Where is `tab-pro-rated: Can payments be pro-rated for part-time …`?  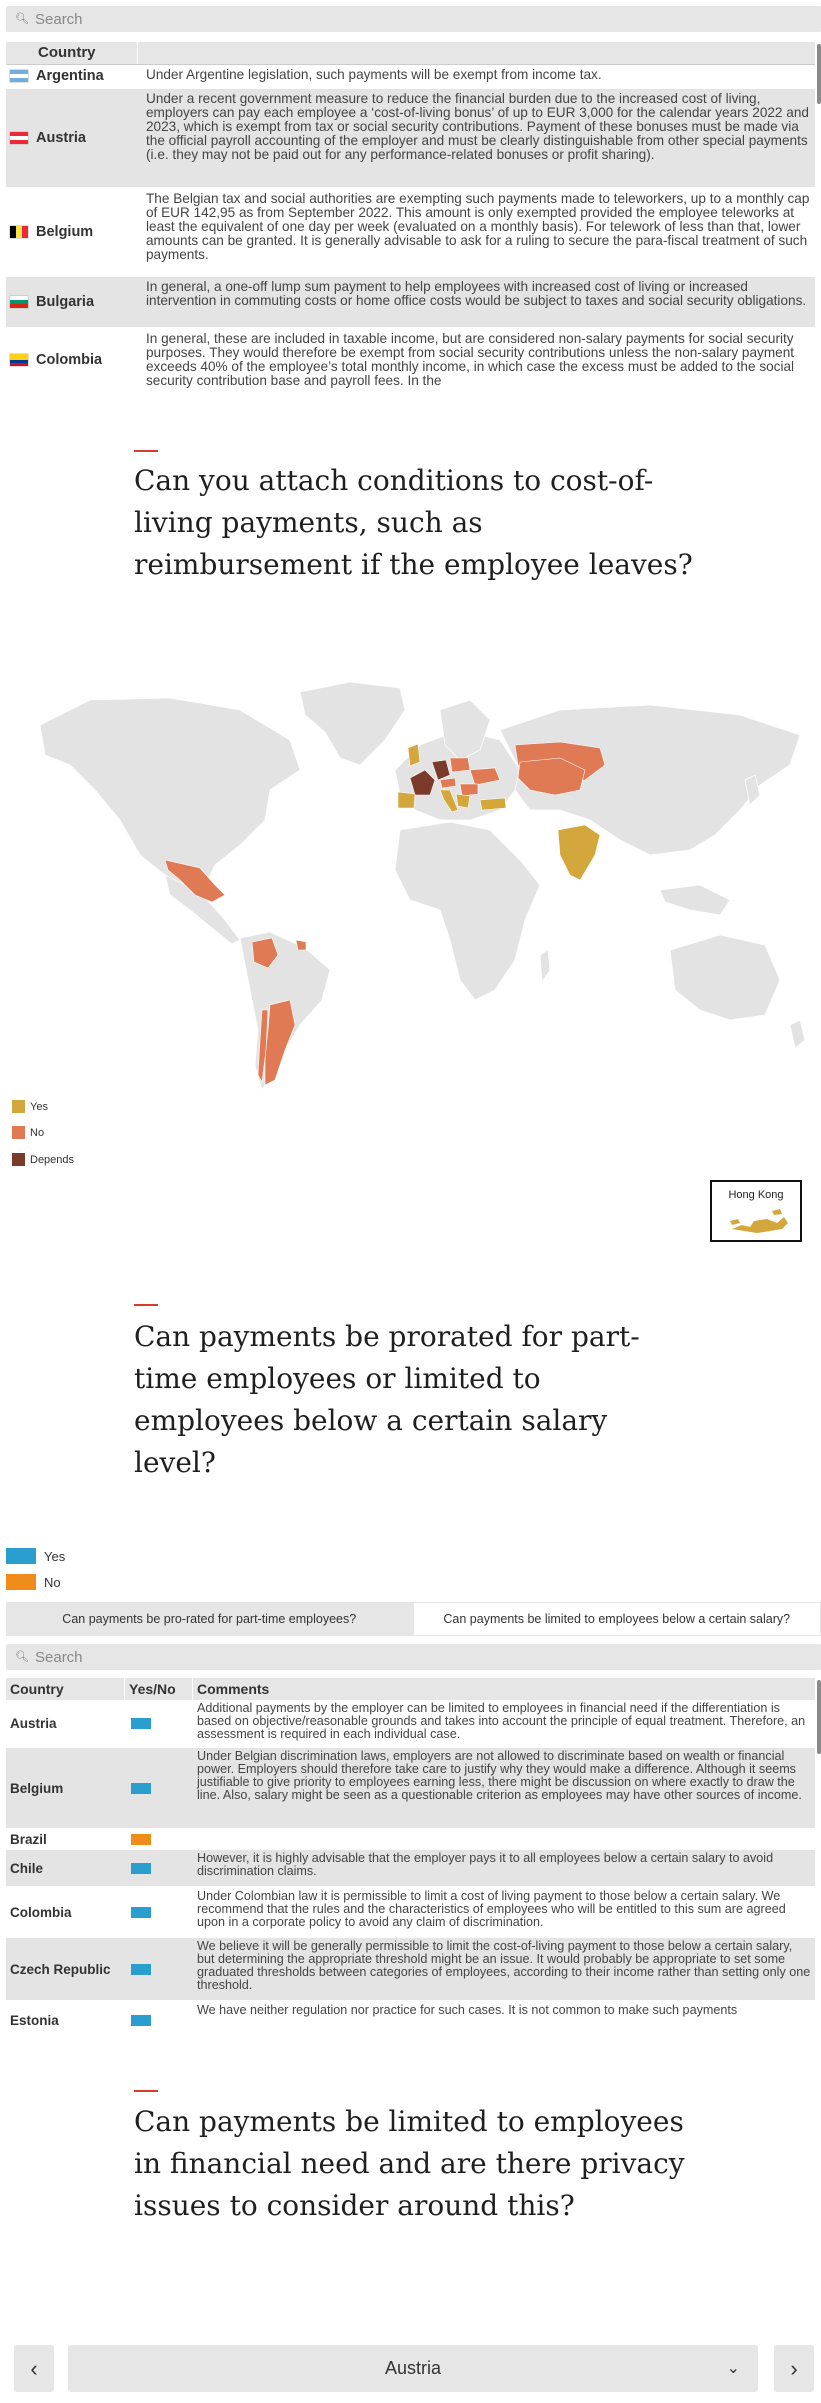
tab-pro-rated: Can payments be pro-rated for part-time … is located at coordinates (209, 1619).